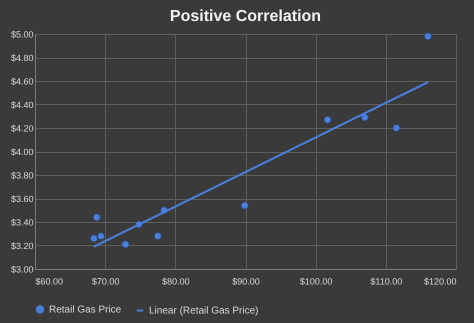 The height and width of the screenshot is (323, 474). I want to click on x-tick-label: $80.00, so click(176, 281).